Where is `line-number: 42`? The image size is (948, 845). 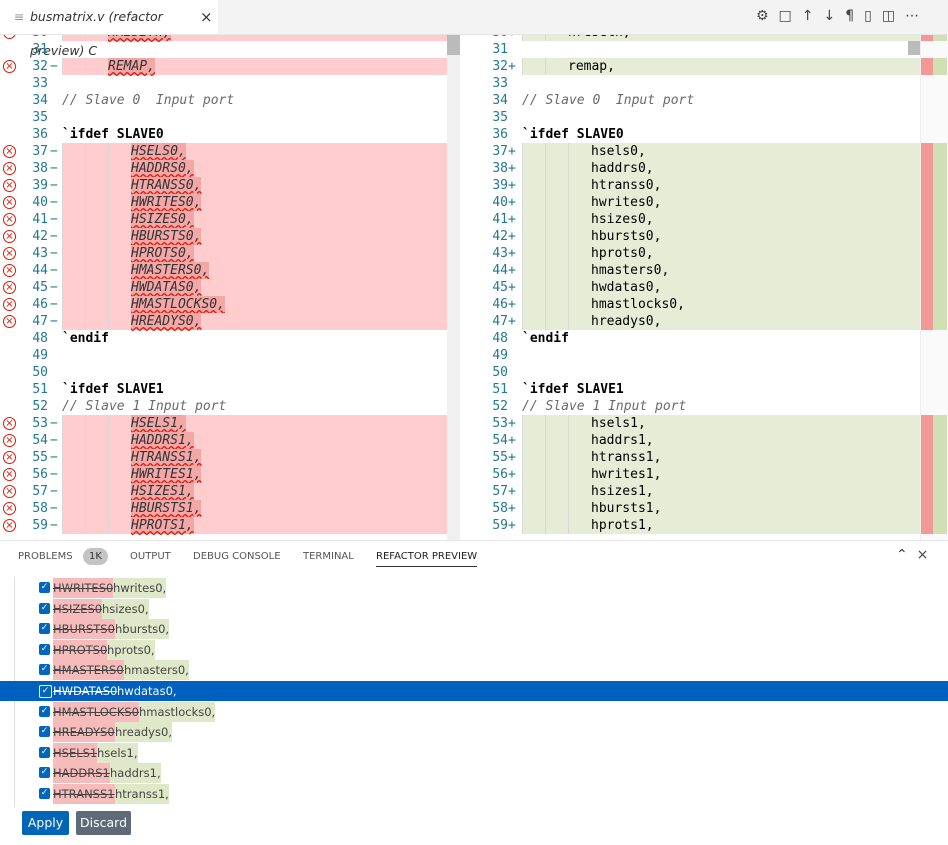
line-number: 42 is located at coordinates (40, 236).